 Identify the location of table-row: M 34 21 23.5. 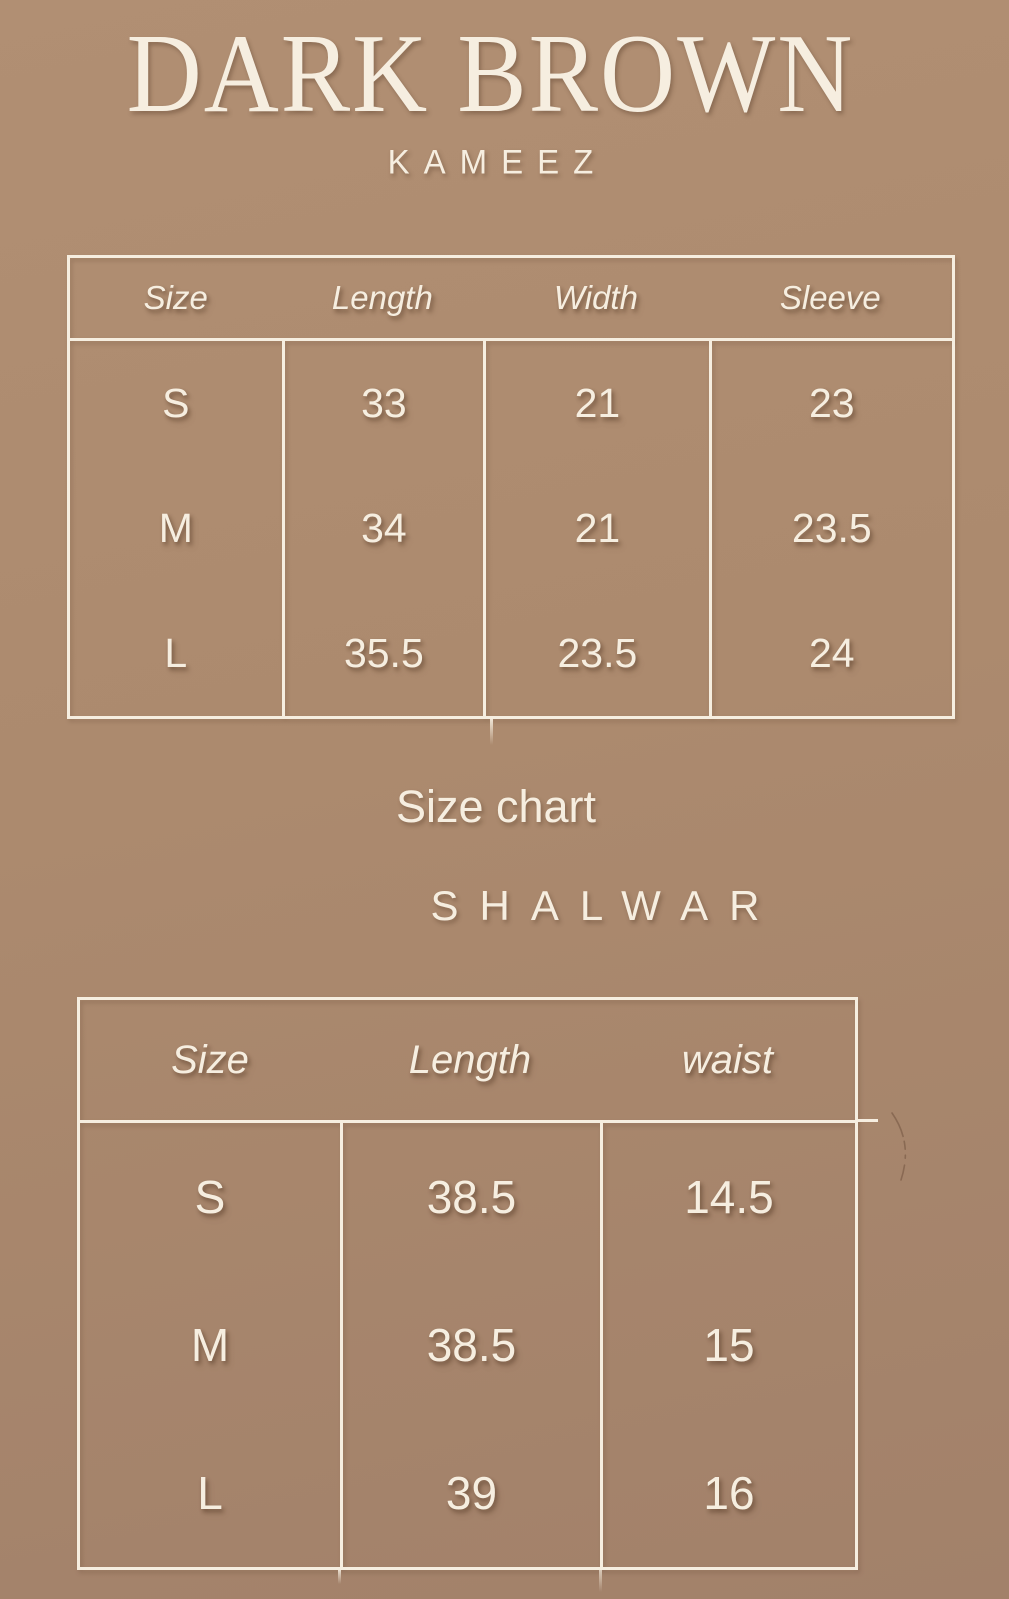
(511, 528).